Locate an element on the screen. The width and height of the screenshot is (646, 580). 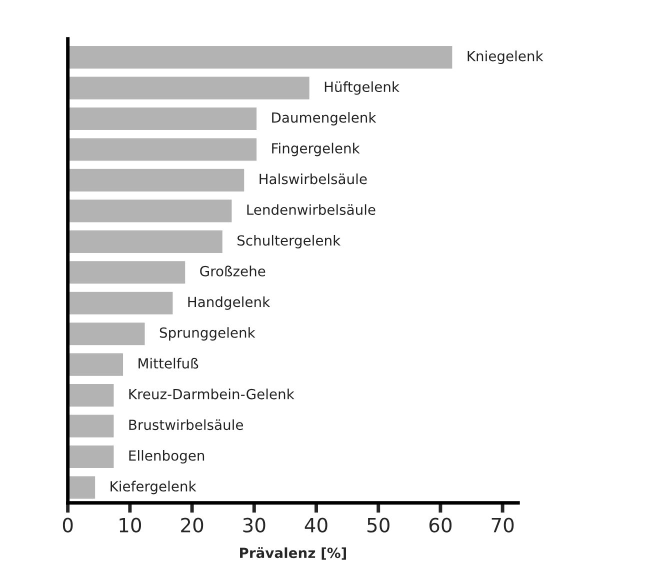
y-tick-label: Mittelfuß is located at coordinates (168, 363).